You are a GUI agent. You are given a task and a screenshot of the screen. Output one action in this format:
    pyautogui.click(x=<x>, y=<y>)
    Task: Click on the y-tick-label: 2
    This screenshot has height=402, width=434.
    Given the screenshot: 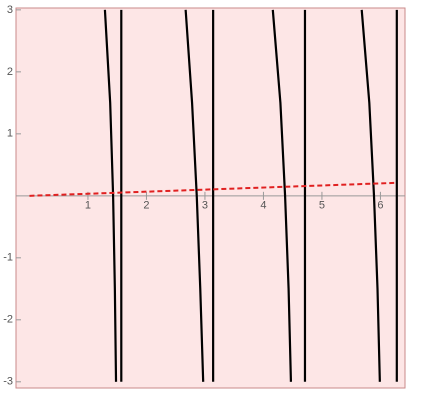 What is the action you would take?
    pyautogui.click(x=10, y=72)
    